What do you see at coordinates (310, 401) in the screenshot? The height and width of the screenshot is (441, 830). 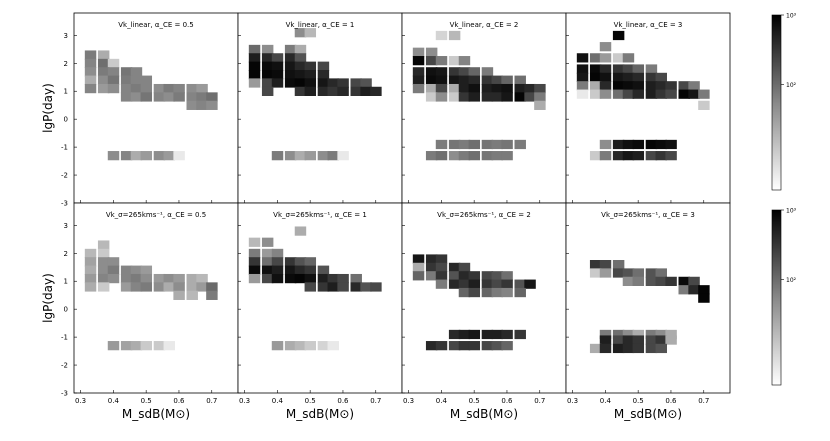 I see `x-tick-label: 0.5` at bounding box center [310, 401].